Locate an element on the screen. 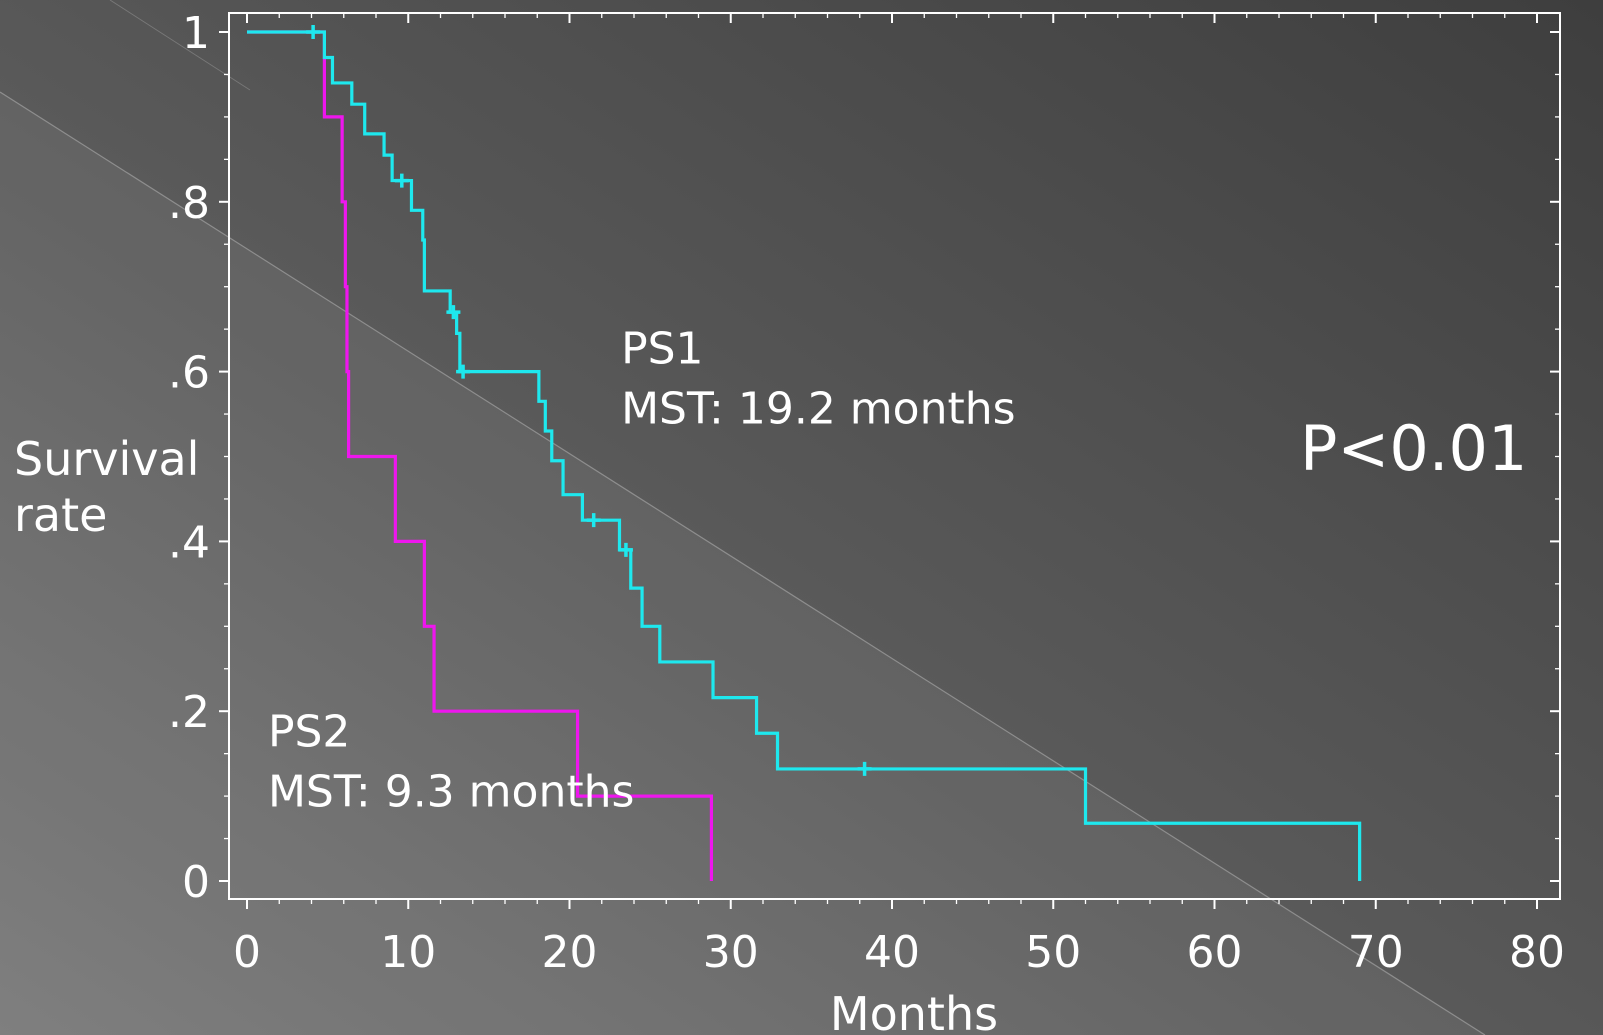 The width and height of the screenshot is (1603, 1035). x-axis-label: Months is located at coordinates (914, 1011).